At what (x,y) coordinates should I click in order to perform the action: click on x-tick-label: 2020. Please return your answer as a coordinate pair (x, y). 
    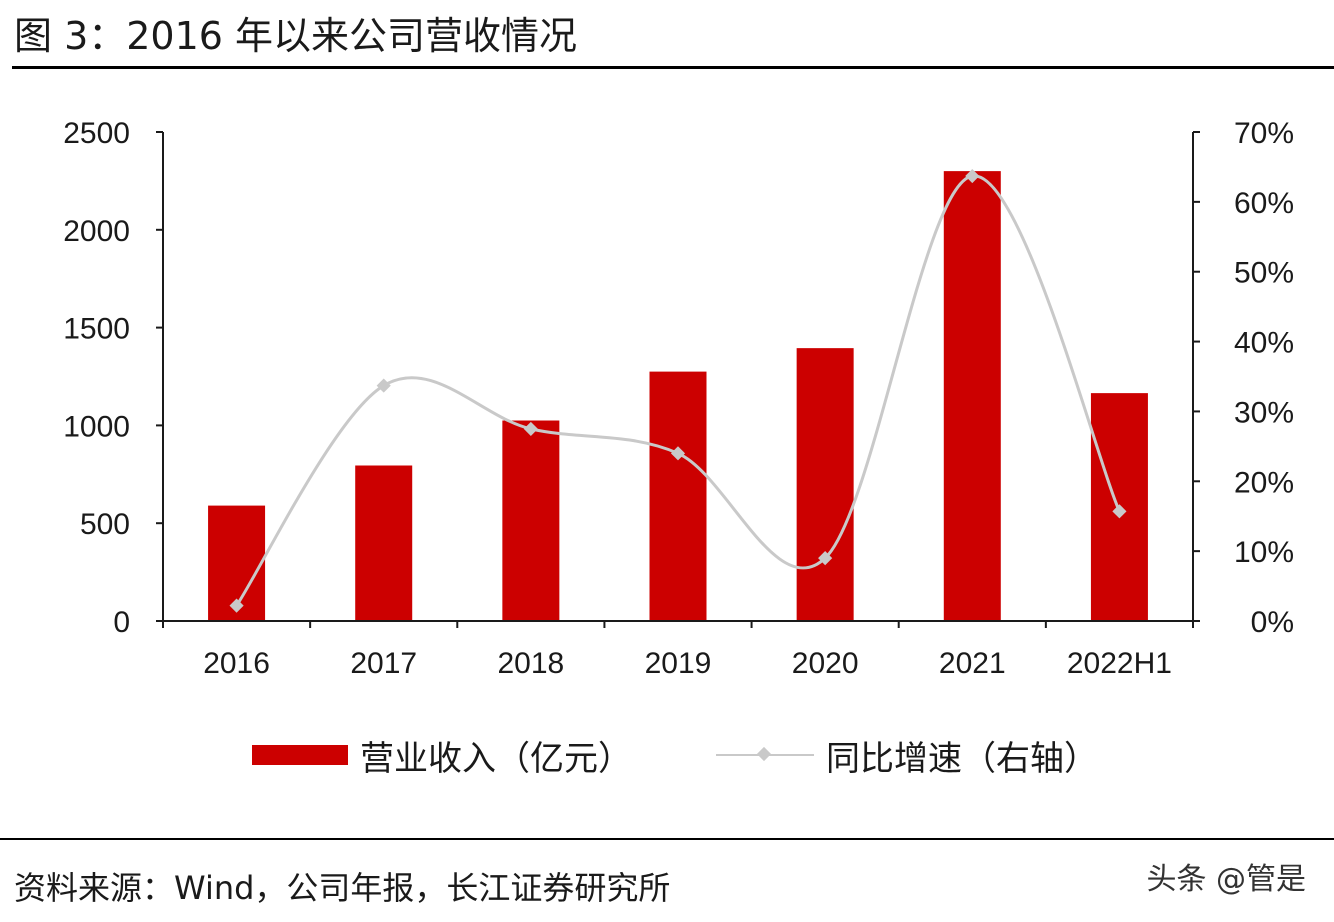
    Looking at the image, I should click on (825, 663).